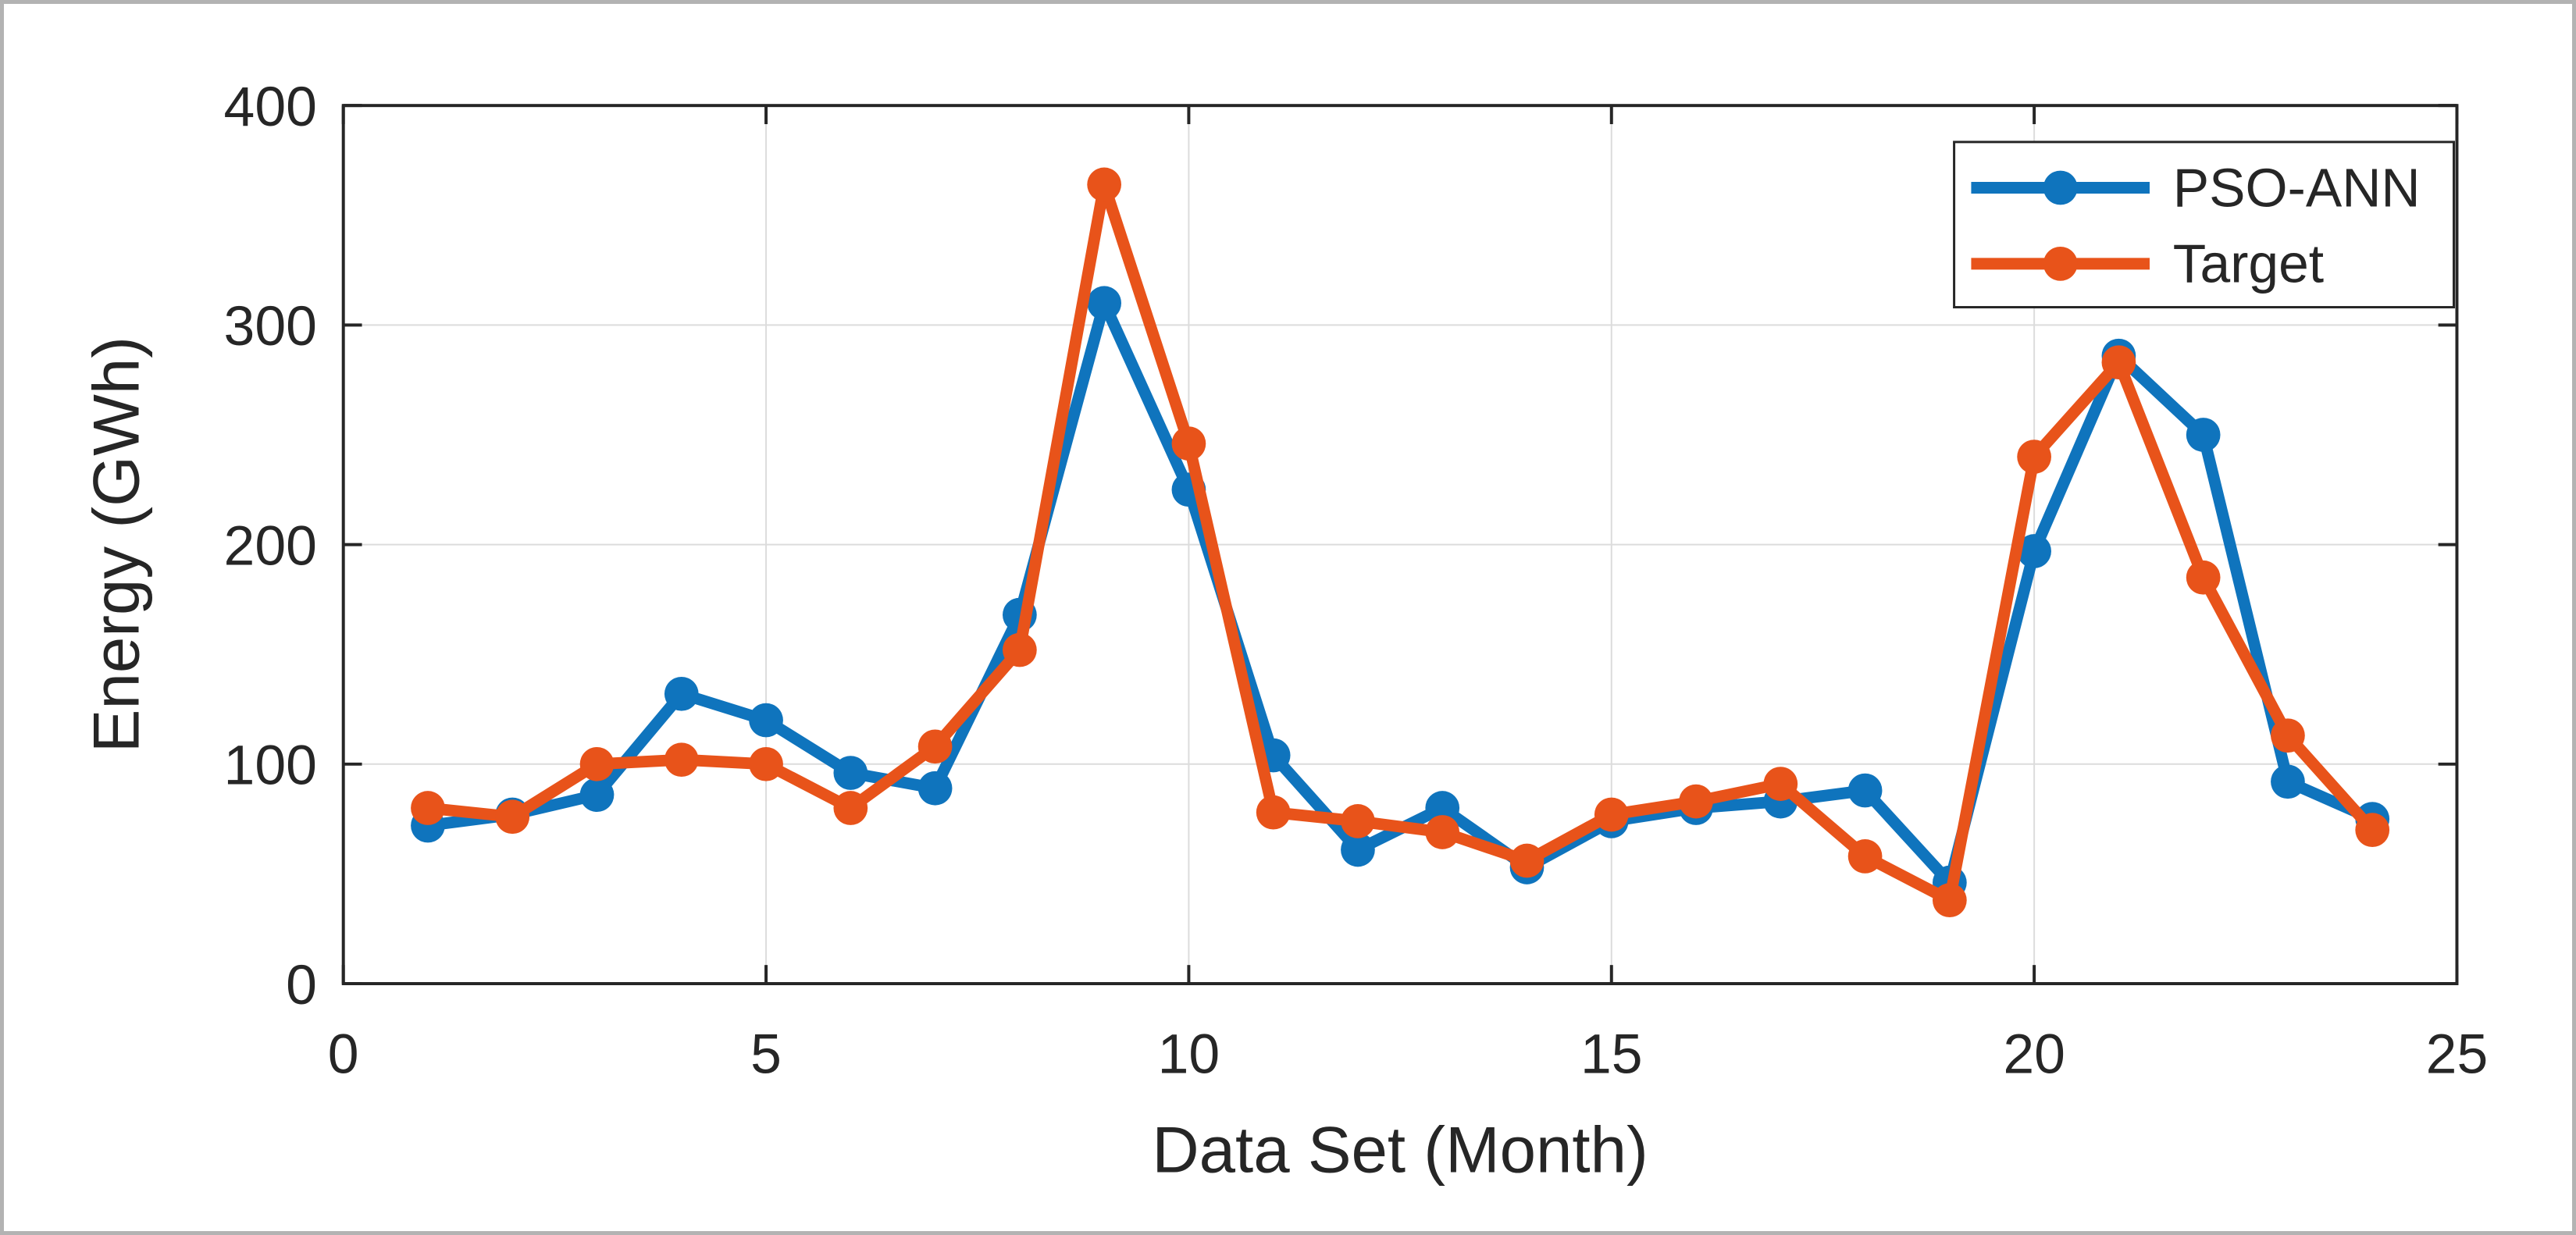 The height and width of the screenshot is (1235, 2576). Describe the element at coordinates (1400, 1149) in the screenshot. I see `x-axis-label: Data Set (Month)` at that location.